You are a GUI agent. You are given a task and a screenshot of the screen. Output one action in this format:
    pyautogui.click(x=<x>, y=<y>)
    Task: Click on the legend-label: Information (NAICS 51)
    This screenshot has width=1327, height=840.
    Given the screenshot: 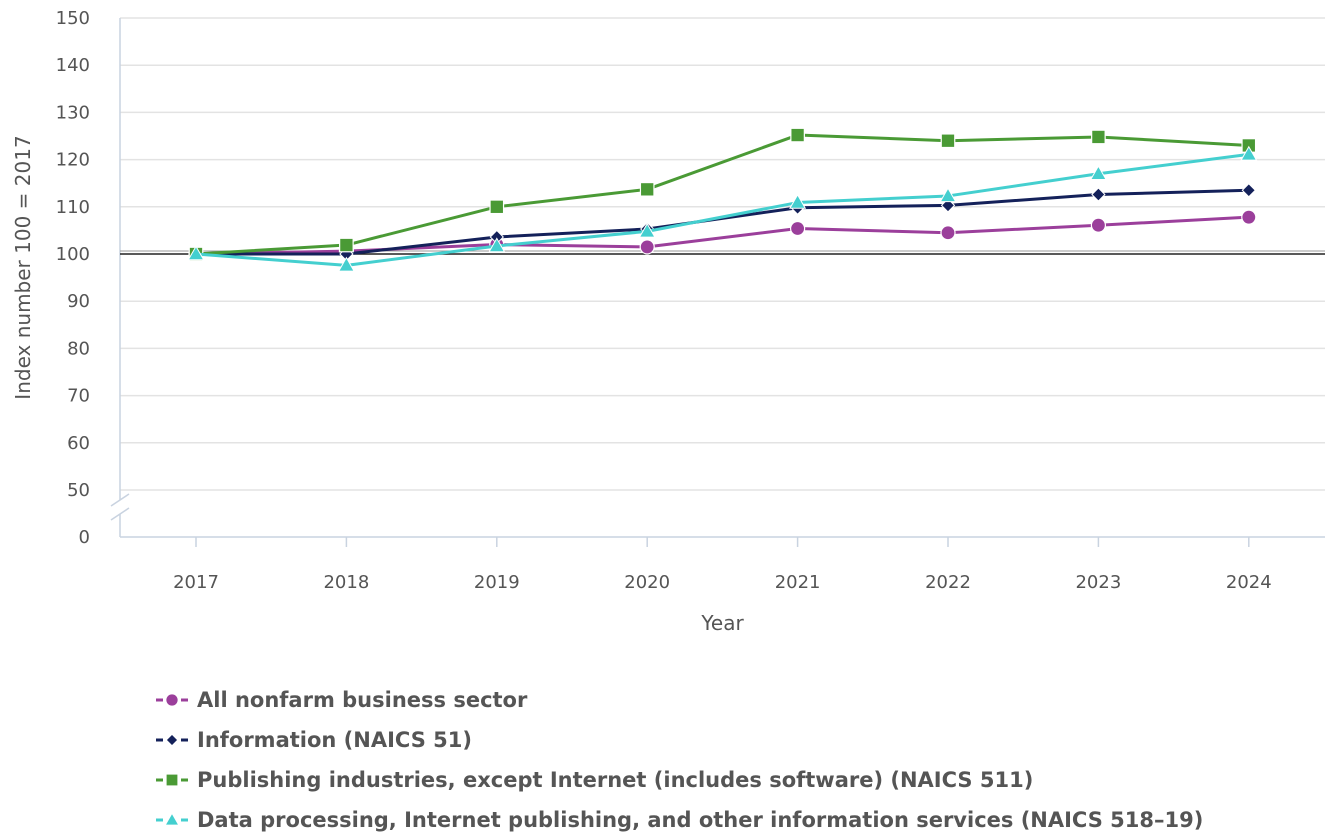 What is the action you would take?
    pyautogui.click(x=334, y=740)
    